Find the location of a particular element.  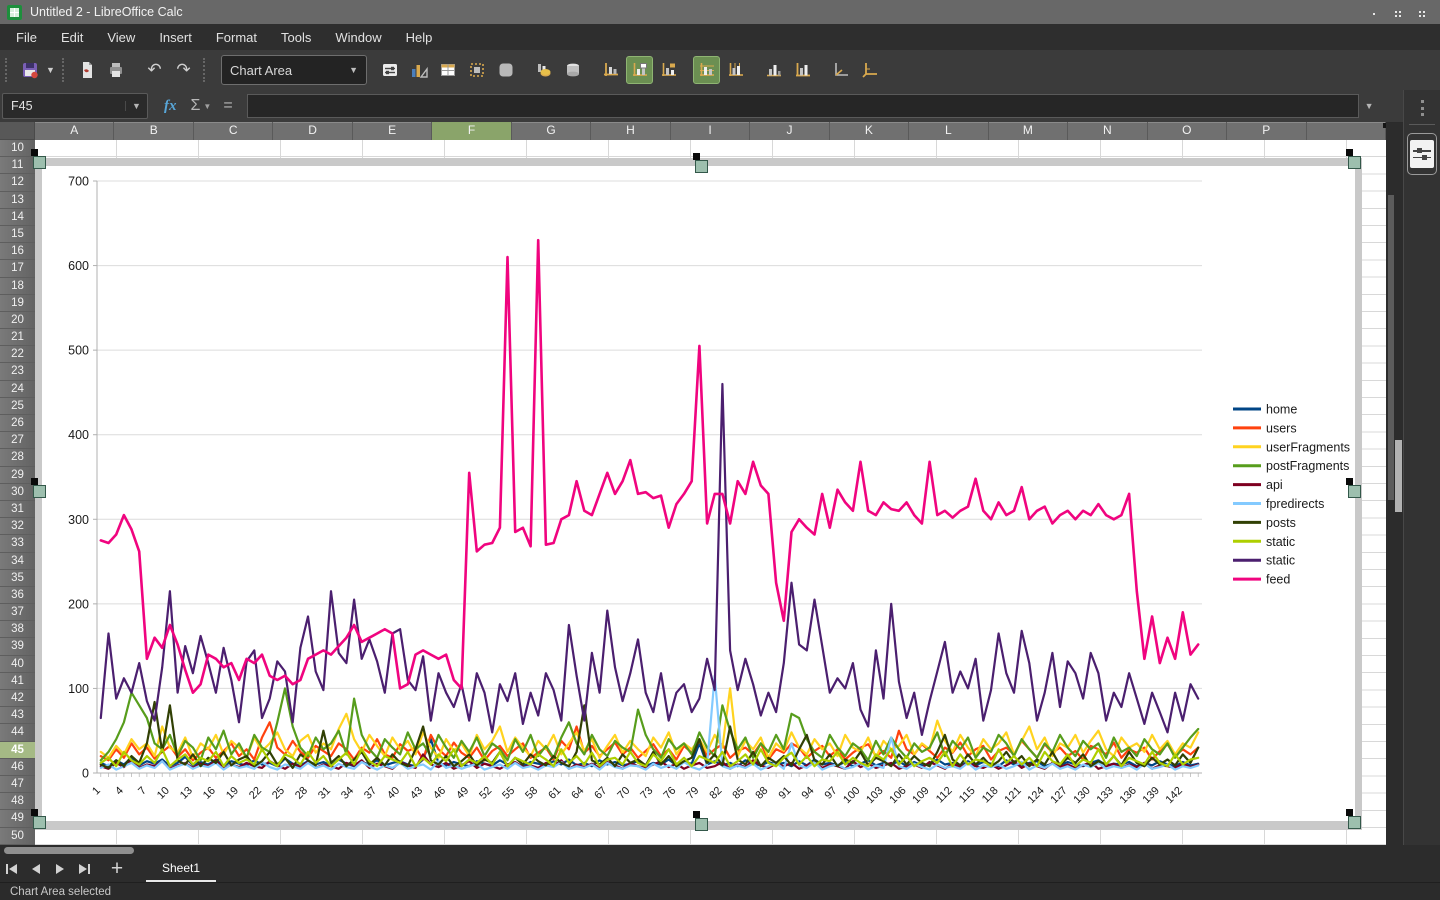

format-selection-button is located at coordinates (389, 70).